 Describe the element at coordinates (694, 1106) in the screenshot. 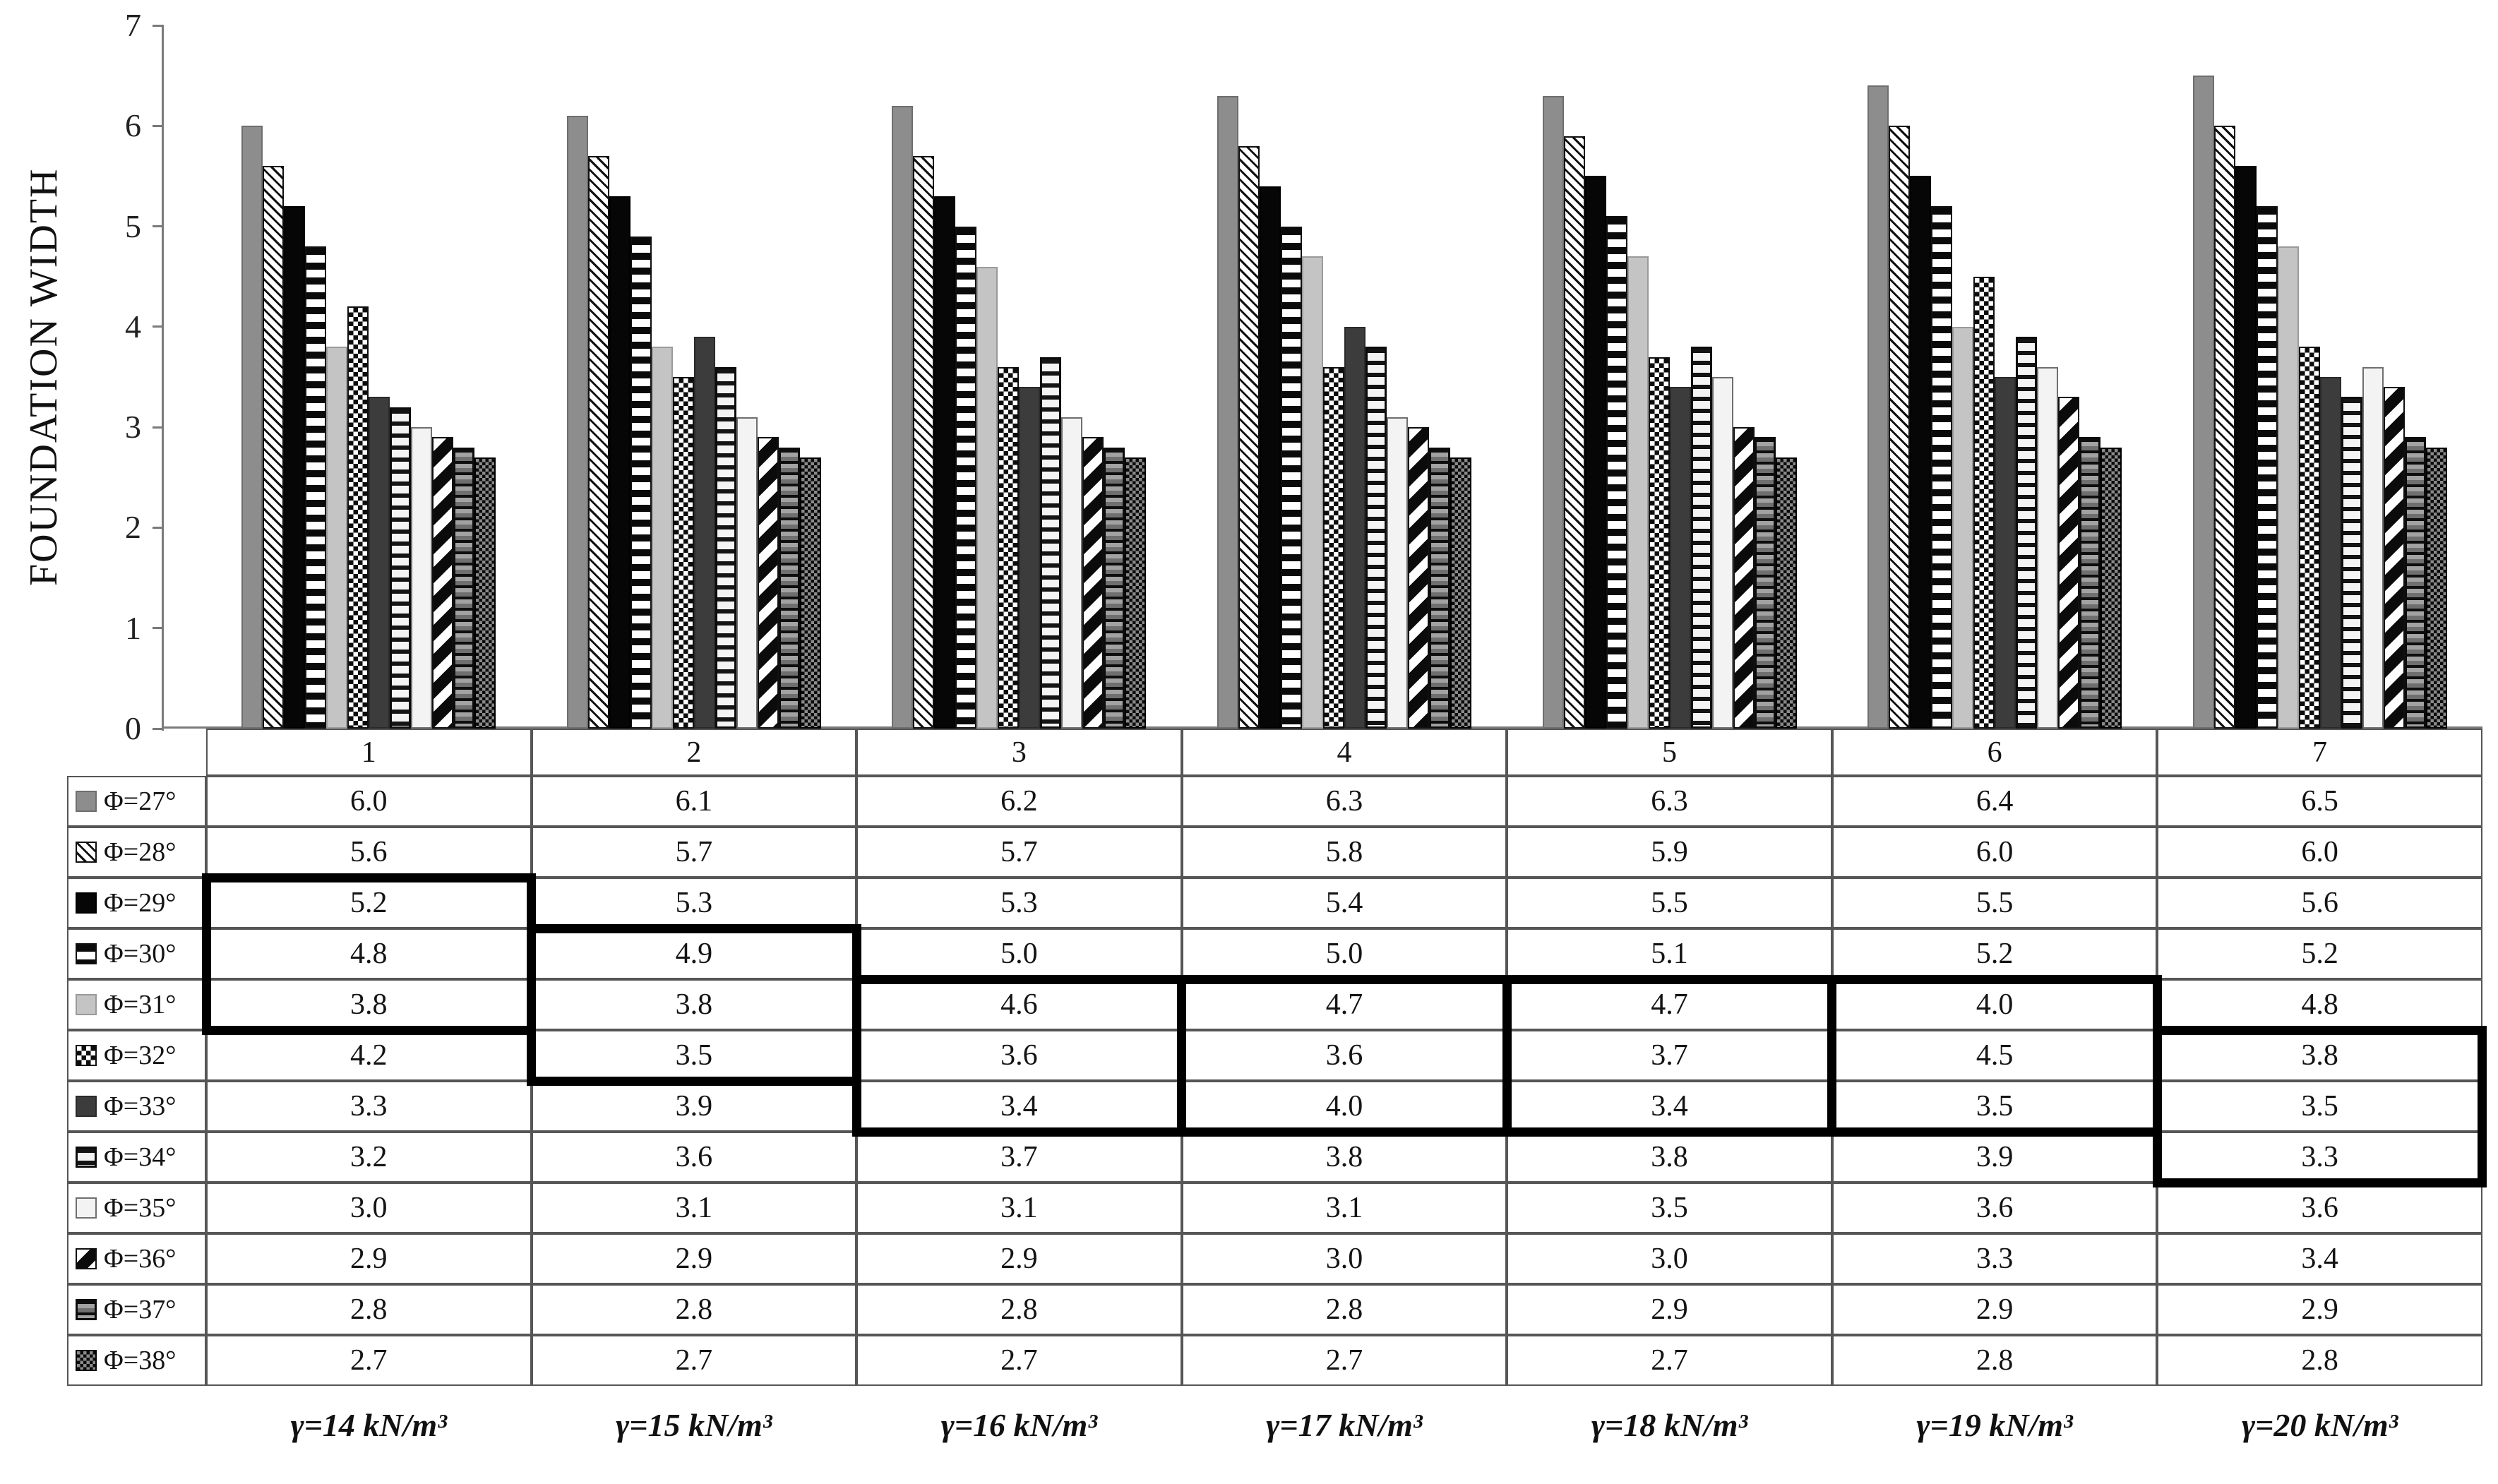

I see `value-cell: 3.9` at that location.